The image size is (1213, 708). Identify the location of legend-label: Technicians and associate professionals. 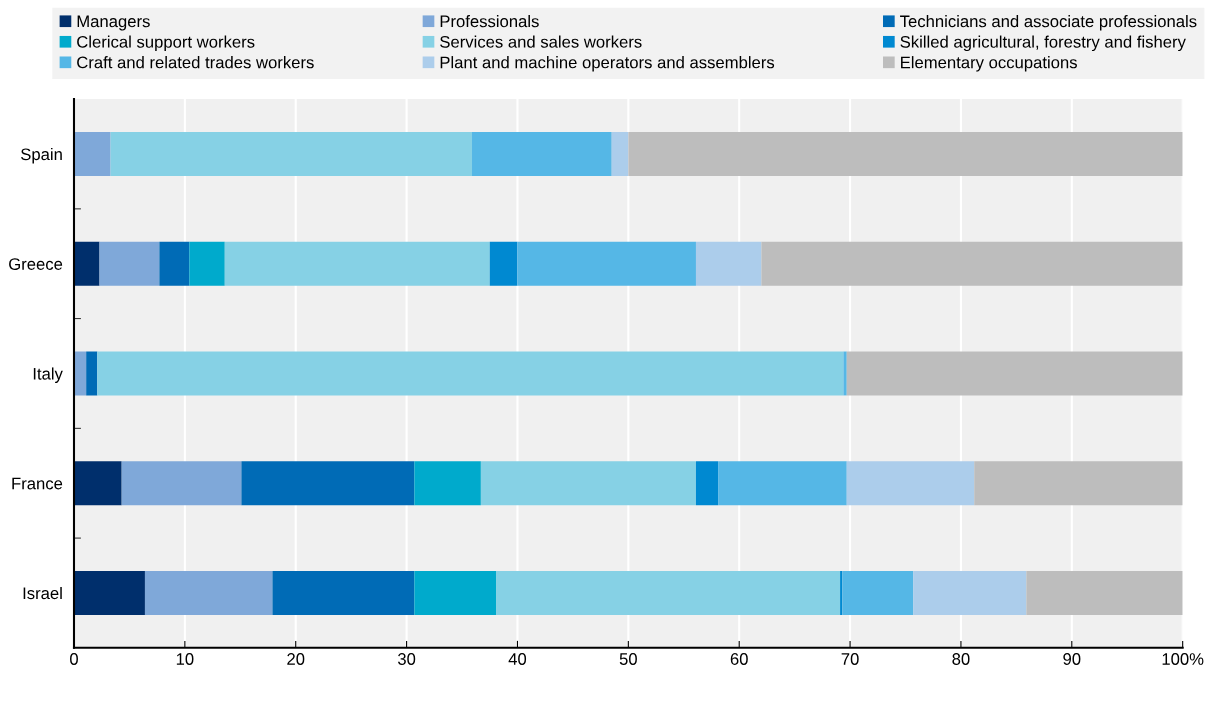
(1048, 23).